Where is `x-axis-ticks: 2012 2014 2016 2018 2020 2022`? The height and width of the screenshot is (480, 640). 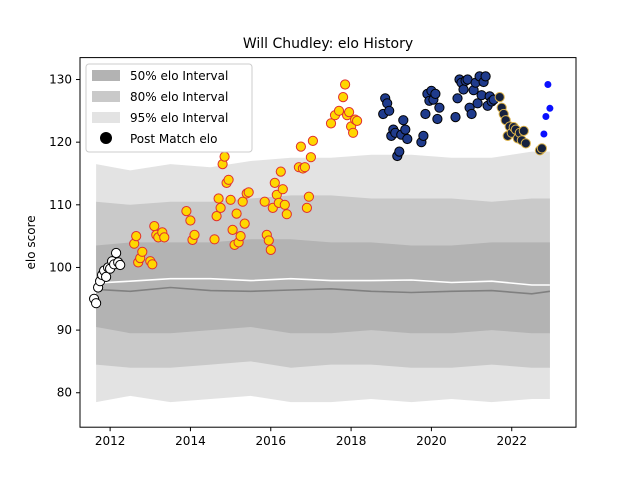
x-axis-ticks: 2012 2014 2016 2018 2020 2022 is located at coordinates (311, 437).